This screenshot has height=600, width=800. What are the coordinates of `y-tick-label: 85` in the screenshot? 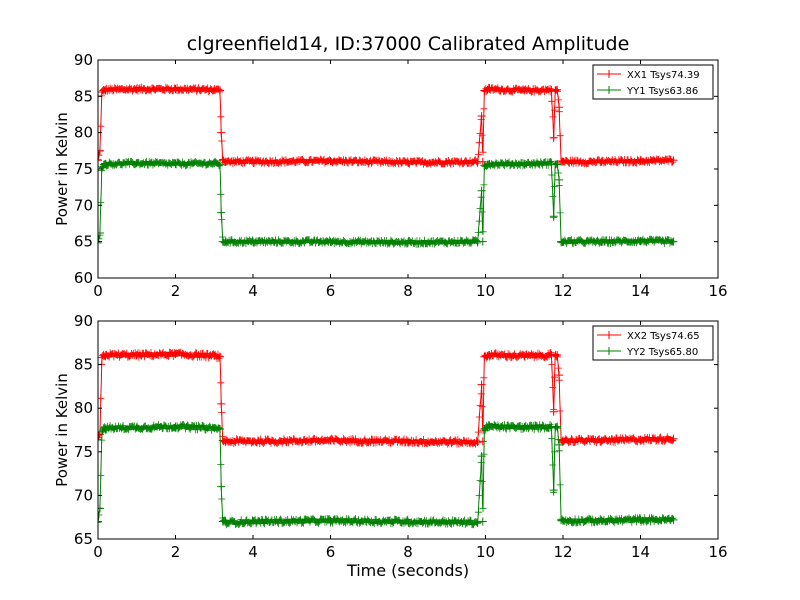 It's located at (83, 96).